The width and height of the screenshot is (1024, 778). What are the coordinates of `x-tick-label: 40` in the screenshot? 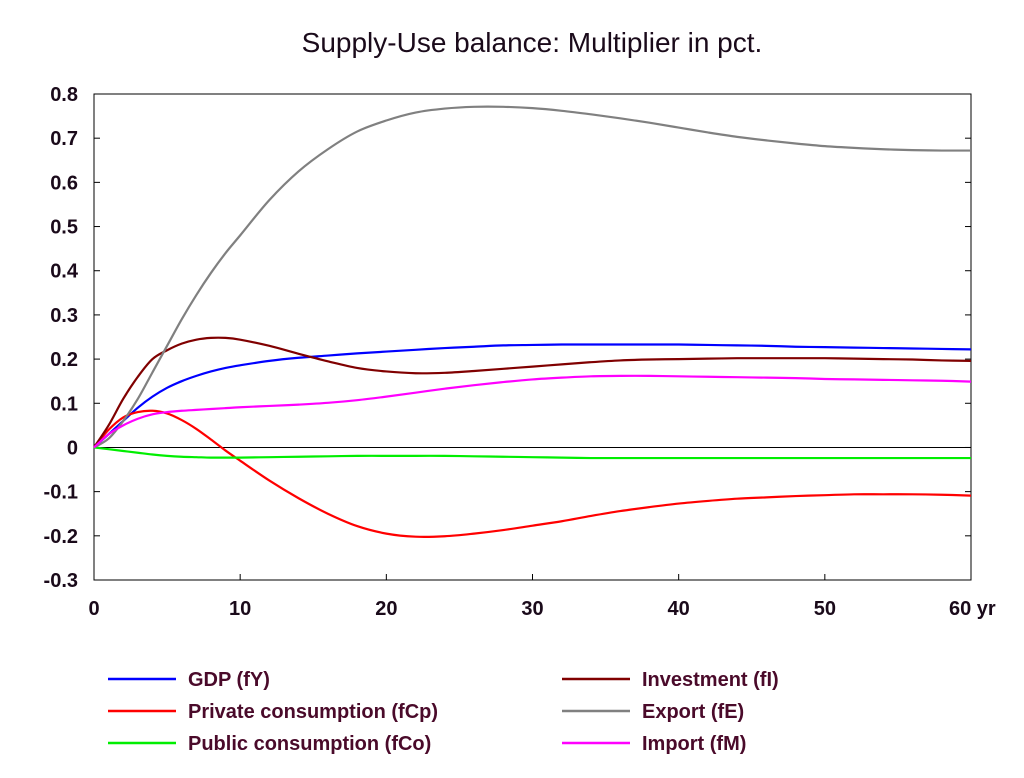 It's located at (679, 609).